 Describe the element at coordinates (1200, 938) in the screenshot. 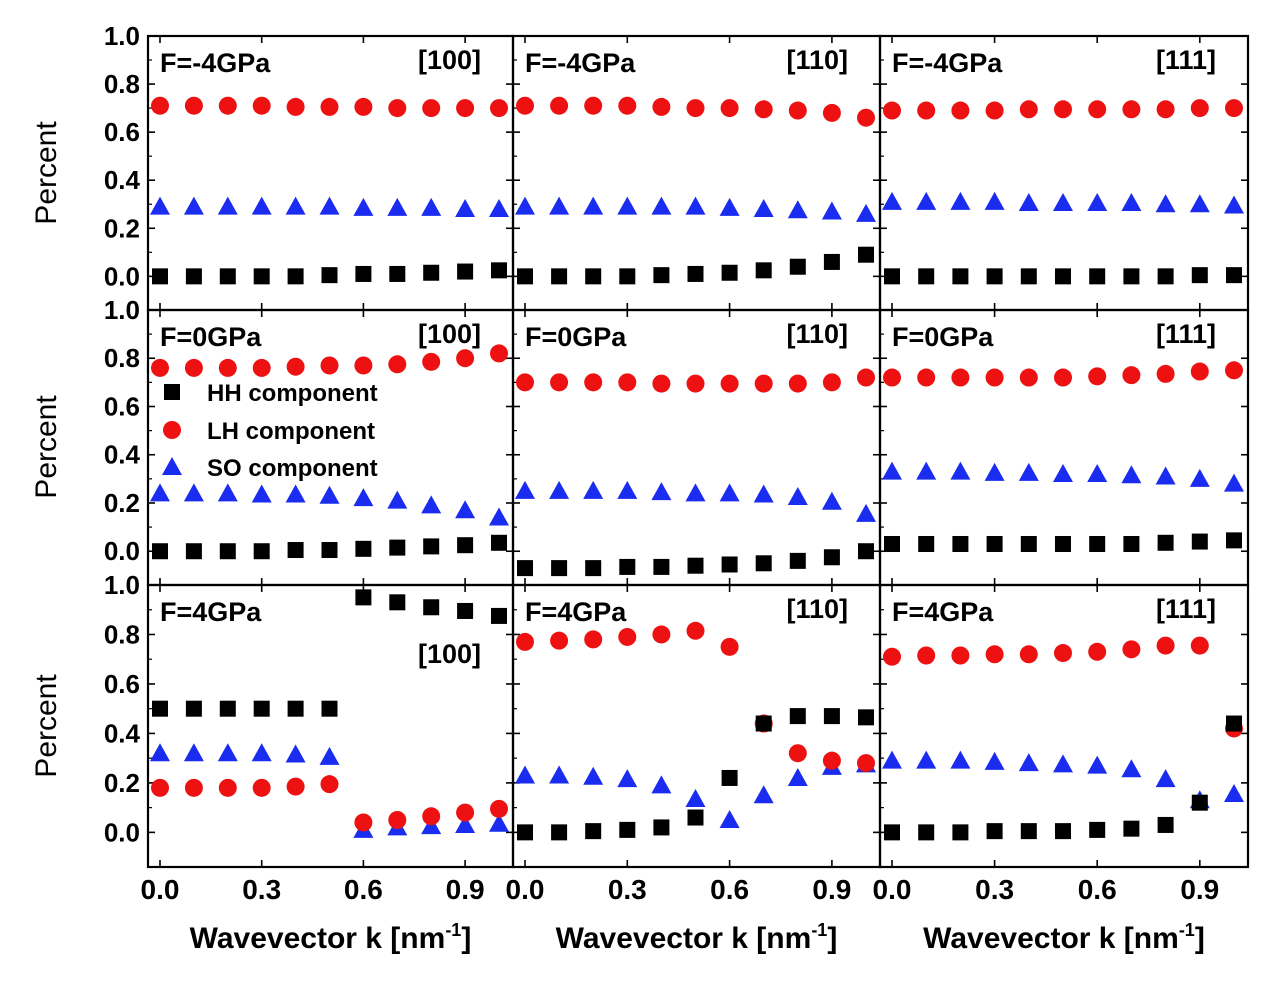

I see `x-axis-label-end: ]` at that location.